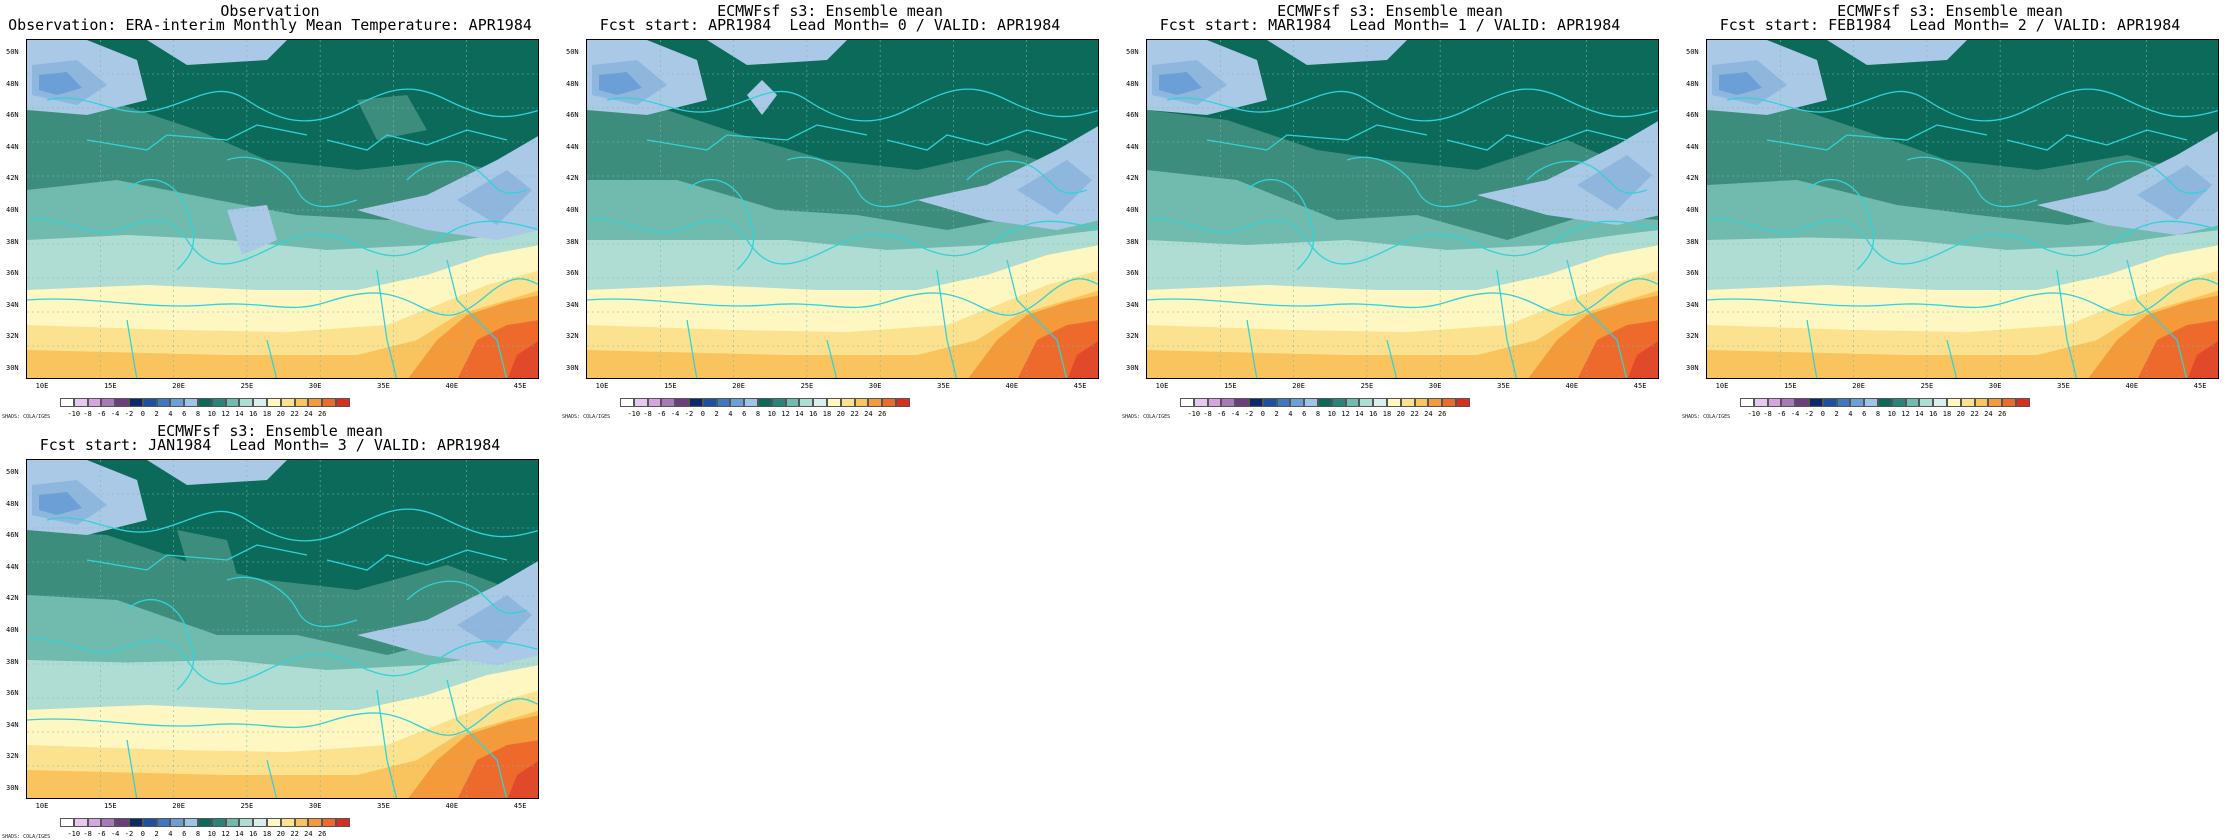  Describe the element at coordinates (670, 386) in the screenshot. I see `lon-tick-label: 15E` at that location.